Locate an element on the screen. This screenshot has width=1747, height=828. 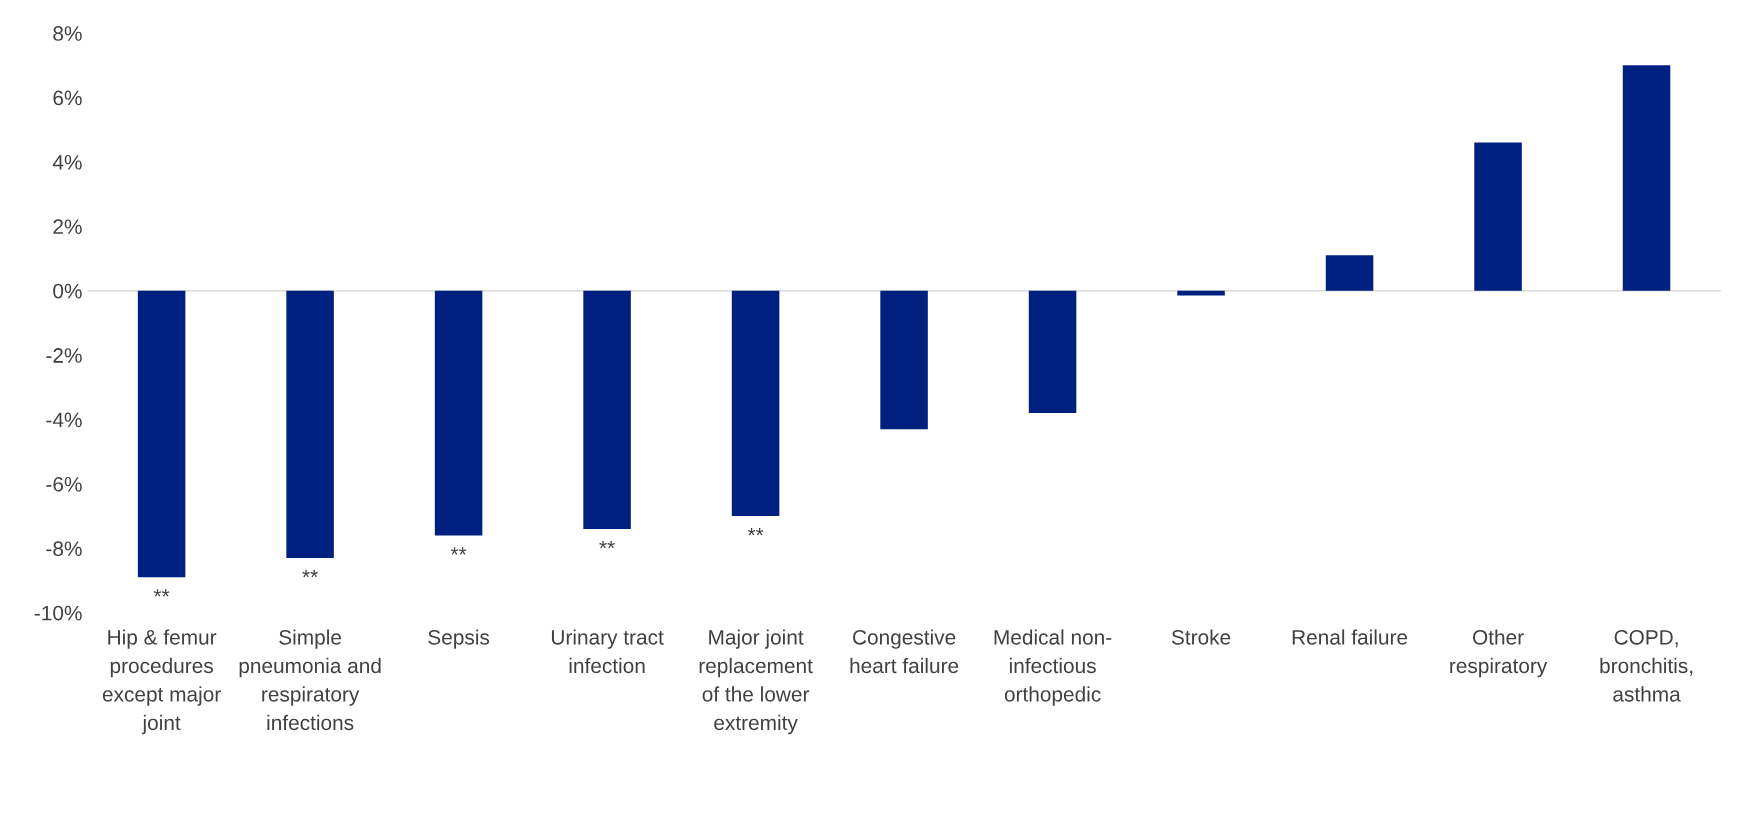
y-tick-label: 8% is located at coordinates (67, 33).